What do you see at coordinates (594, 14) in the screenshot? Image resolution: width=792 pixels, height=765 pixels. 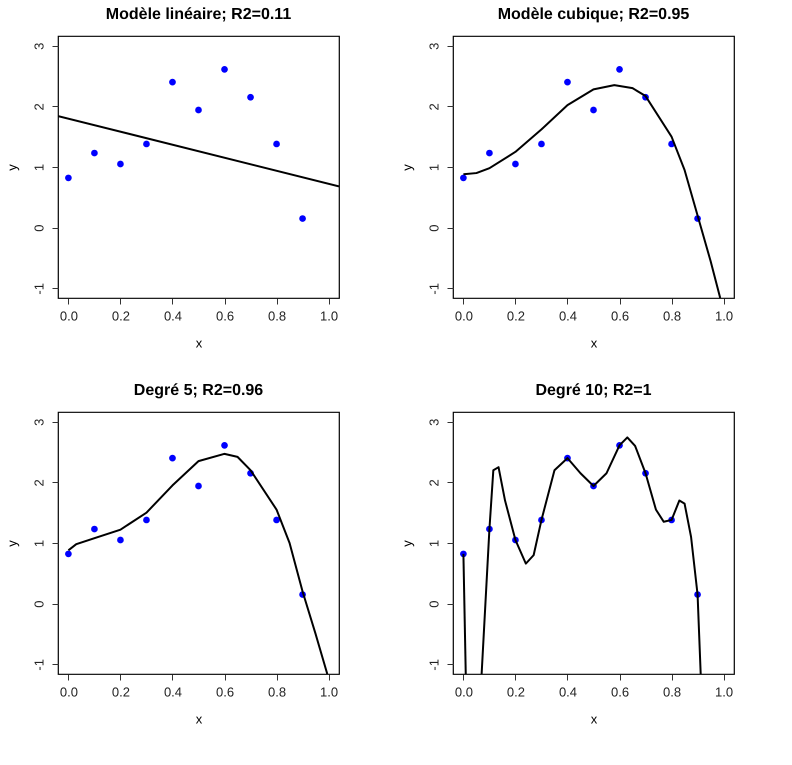 I see `chart-title: Modèle cubique; R2=0.95` at bounding box center [594, 14].